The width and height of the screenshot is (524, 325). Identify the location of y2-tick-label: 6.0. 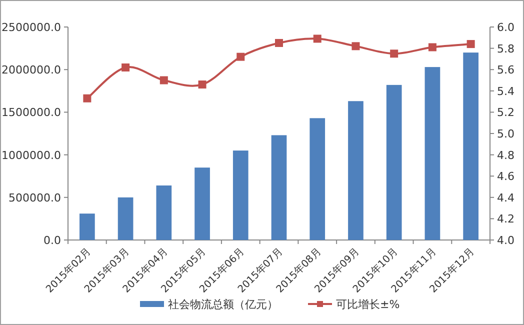
(505, 27).